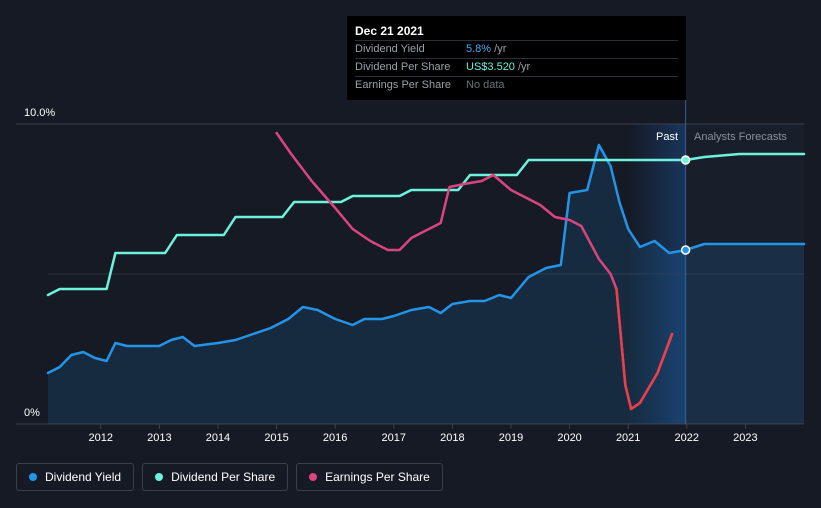 This screenshot has width=821, height=508. I want to click on y-tick-label-bottom: 0%, so click(32, 413).